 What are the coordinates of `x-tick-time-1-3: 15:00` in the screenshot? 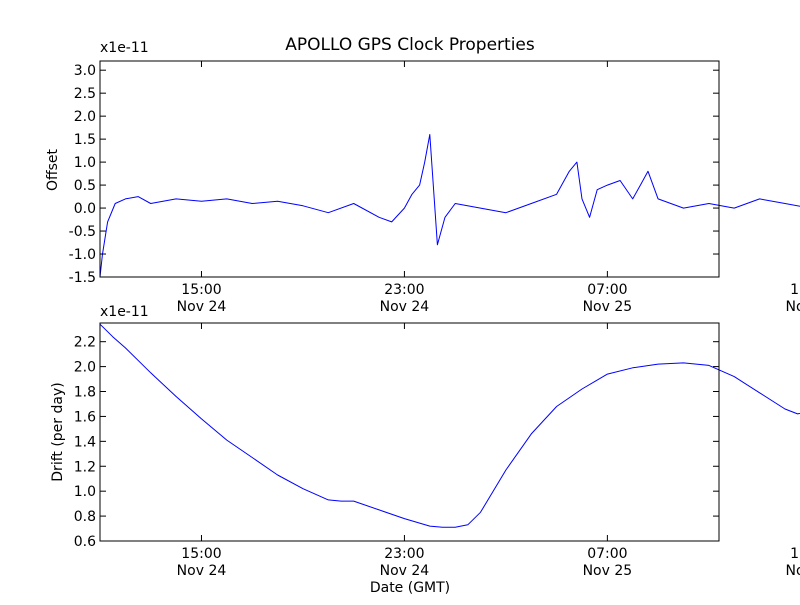 It's located at (795, 554).